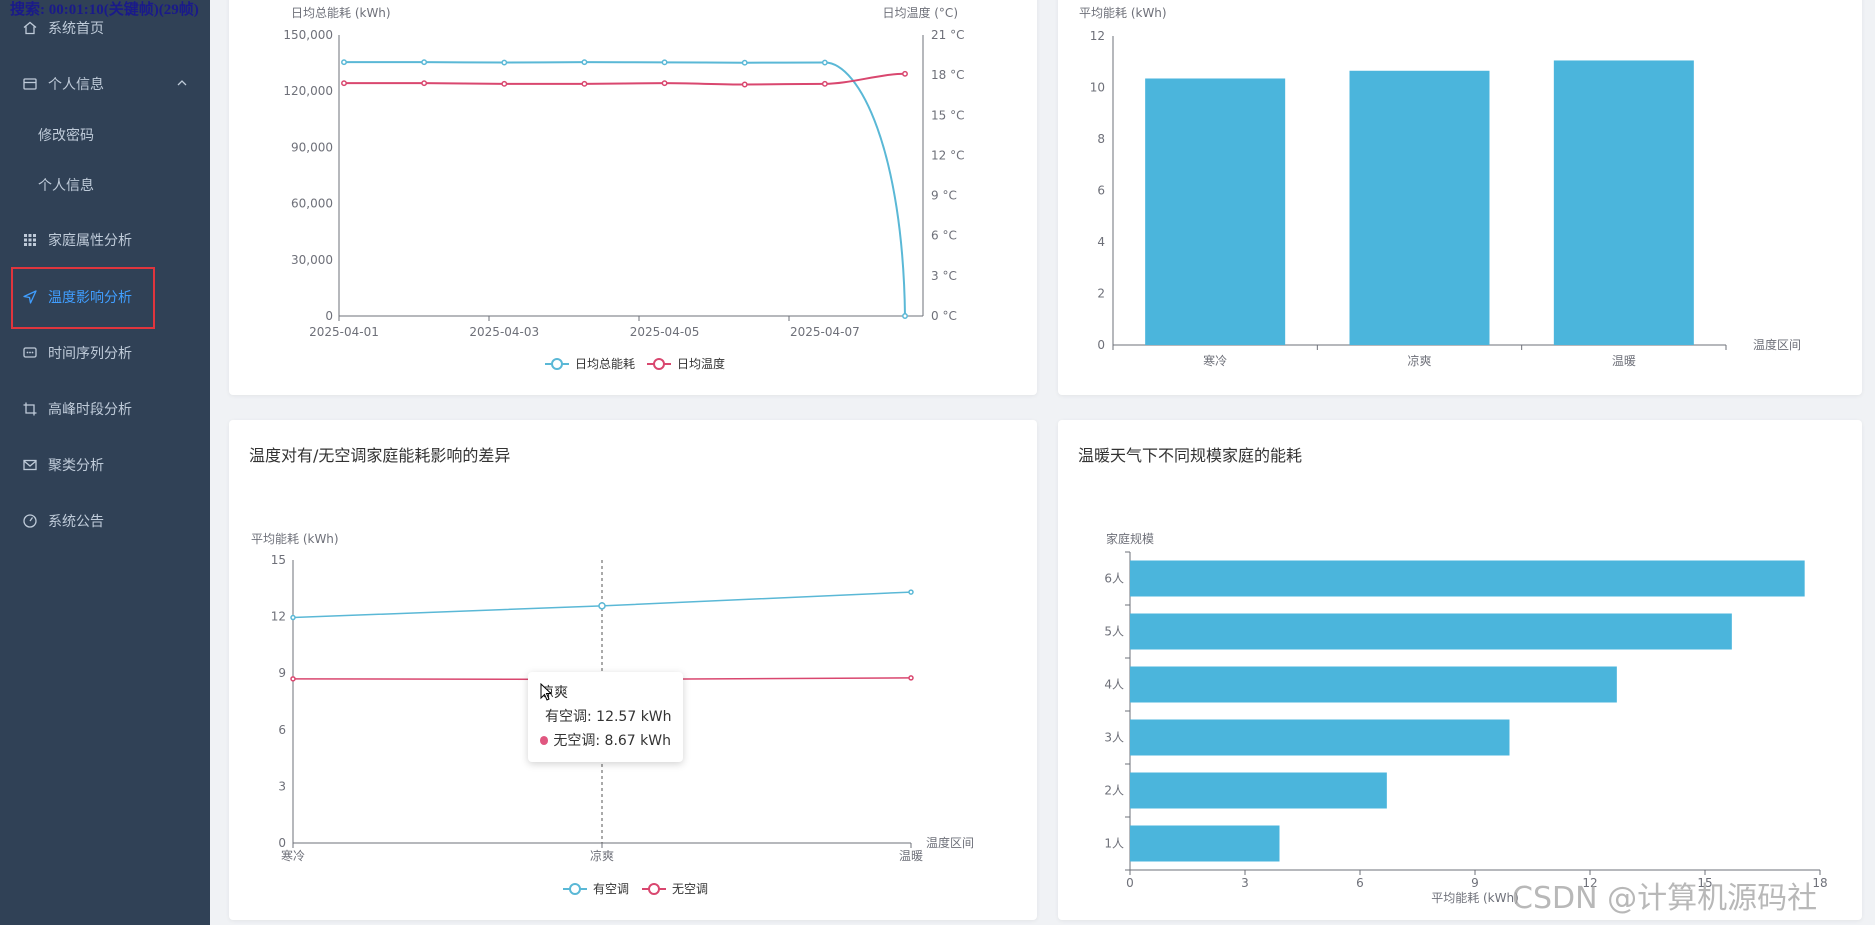  Describe the element at coordinates (944, 276) in the screenshot. I see `y2-tick-label: 3 °C` at that location.